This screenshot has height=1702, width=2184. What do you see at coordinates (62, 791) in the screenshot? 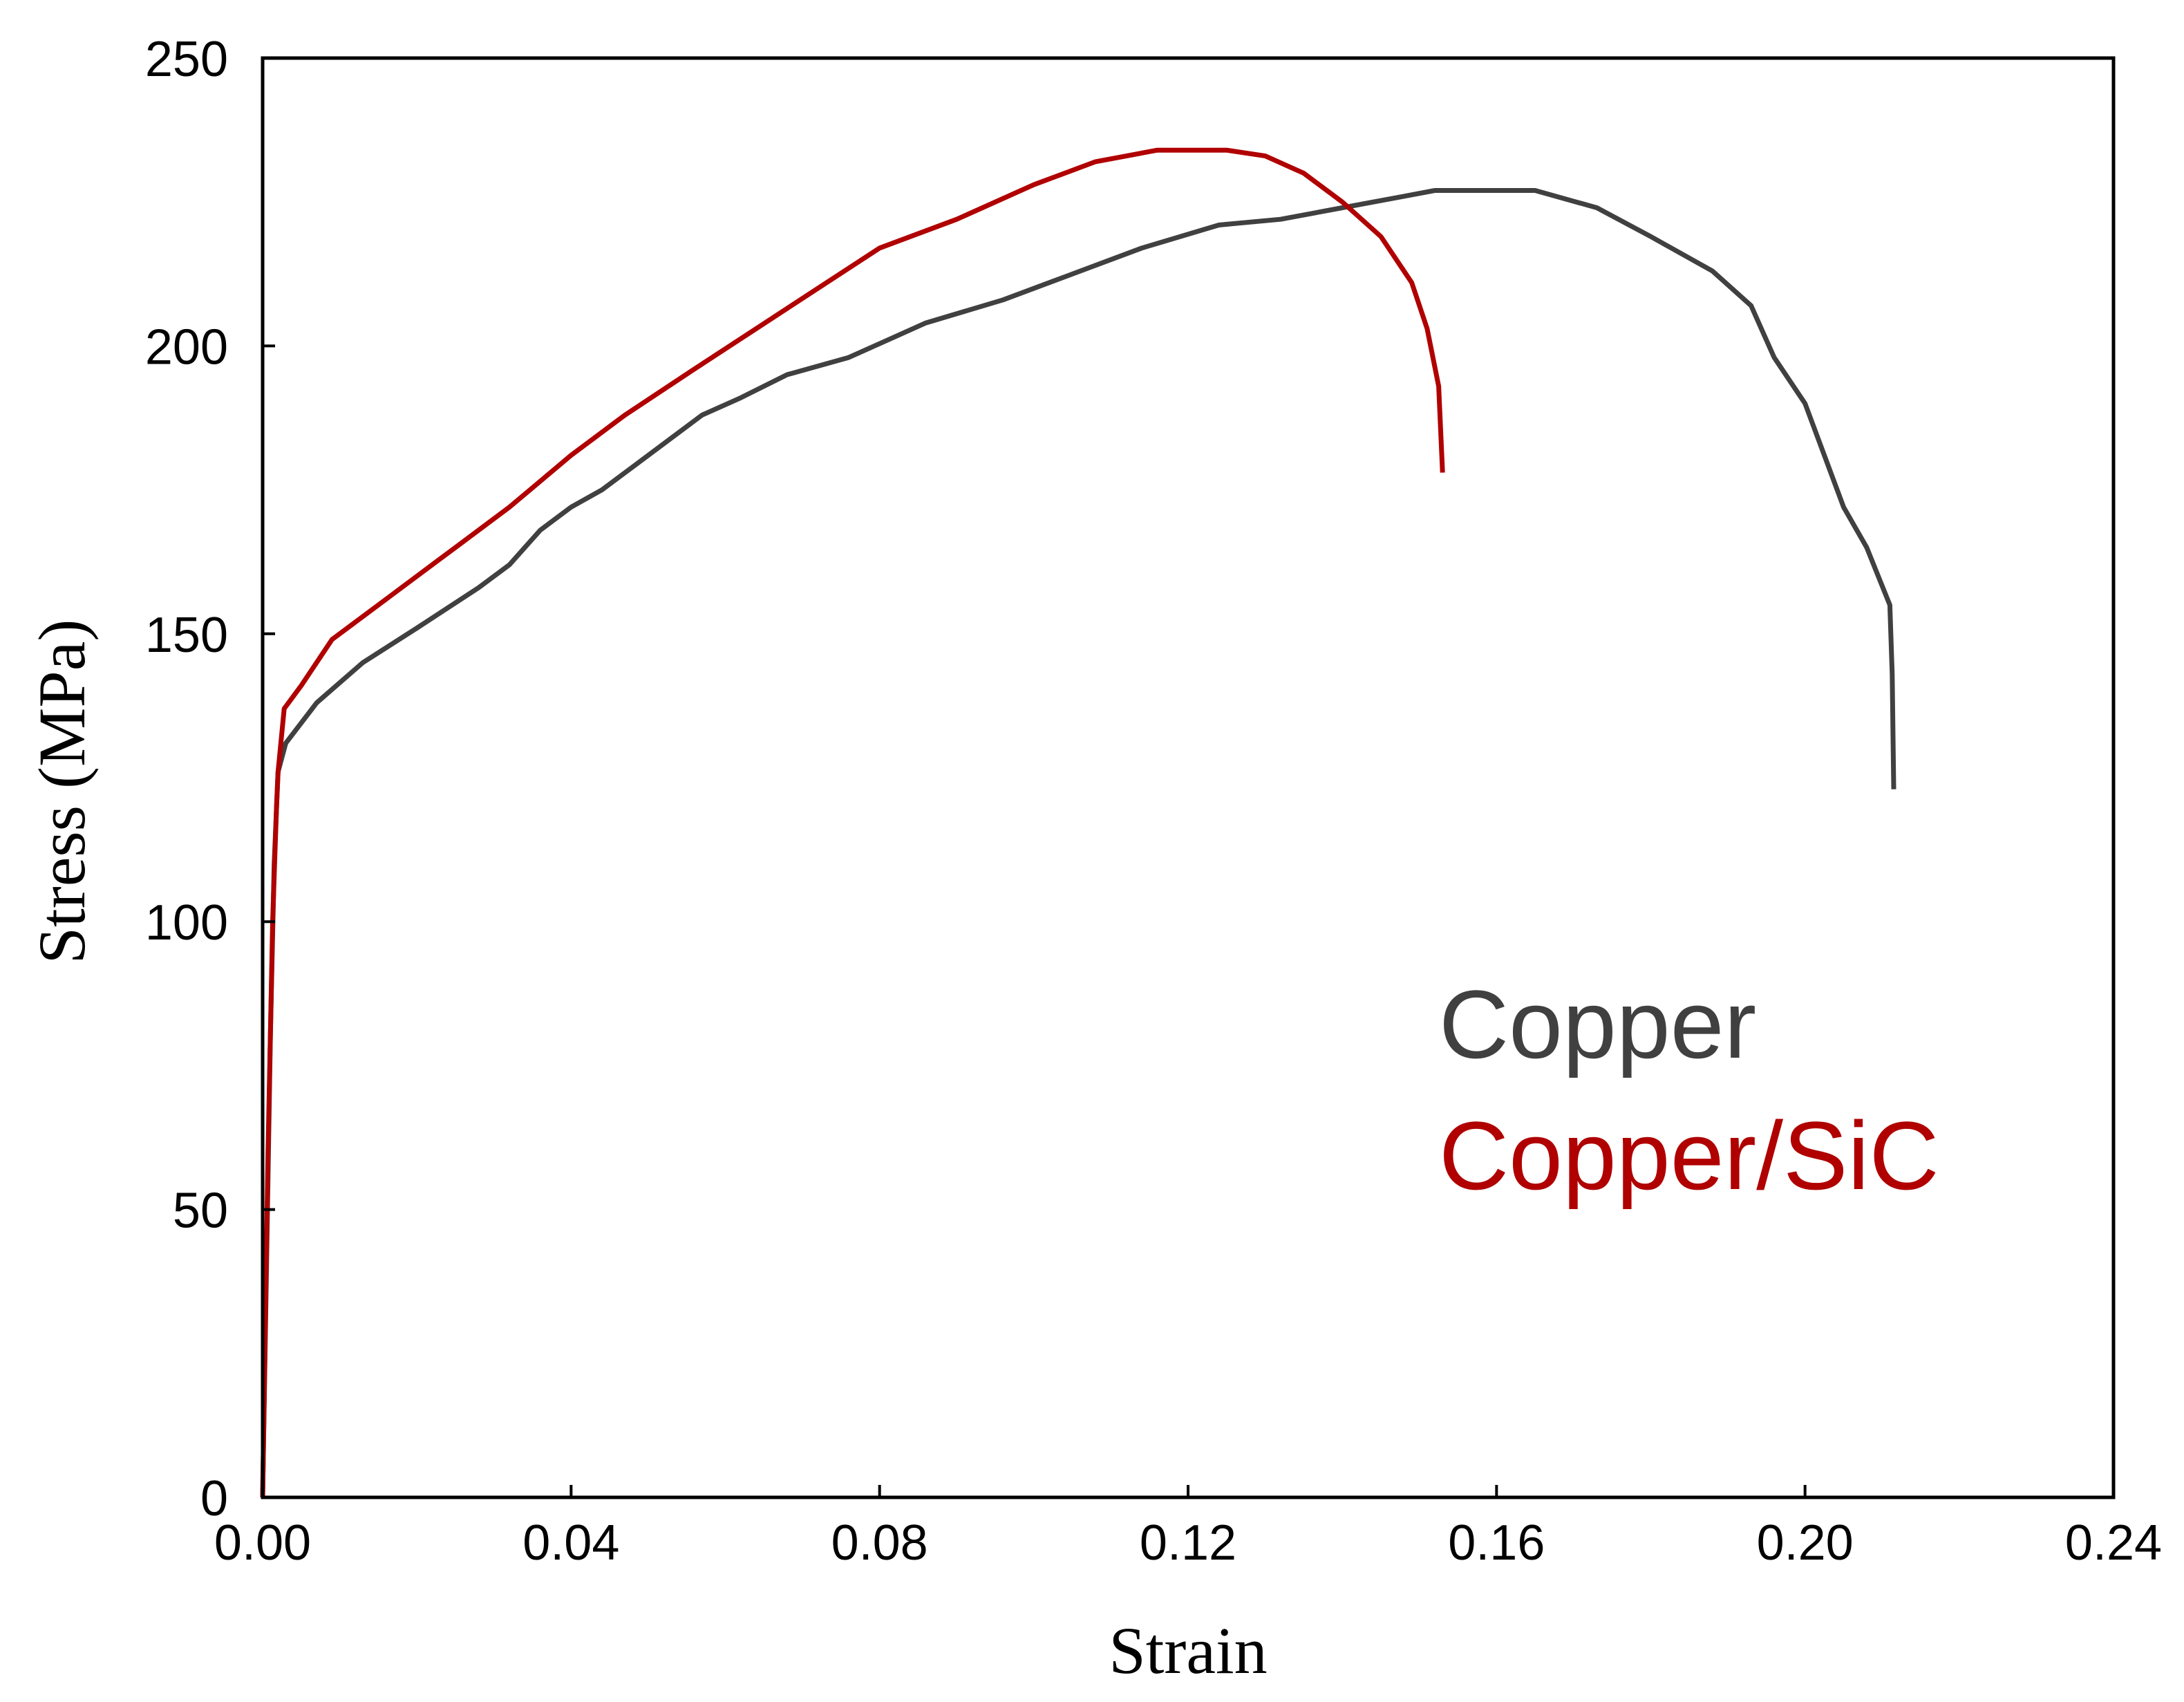
I see `y-axis-title: Stress (MPa)` at bounding box center [62, 791].